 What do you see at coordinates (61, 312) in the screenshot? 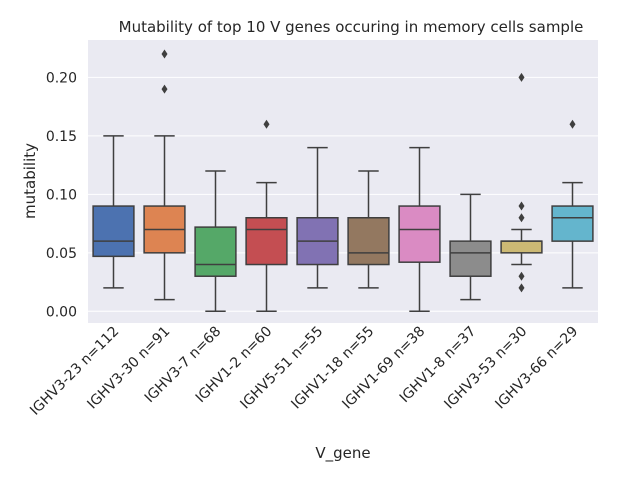
I see `y-tick-label: 0.00` at bounding box center [61, 312].